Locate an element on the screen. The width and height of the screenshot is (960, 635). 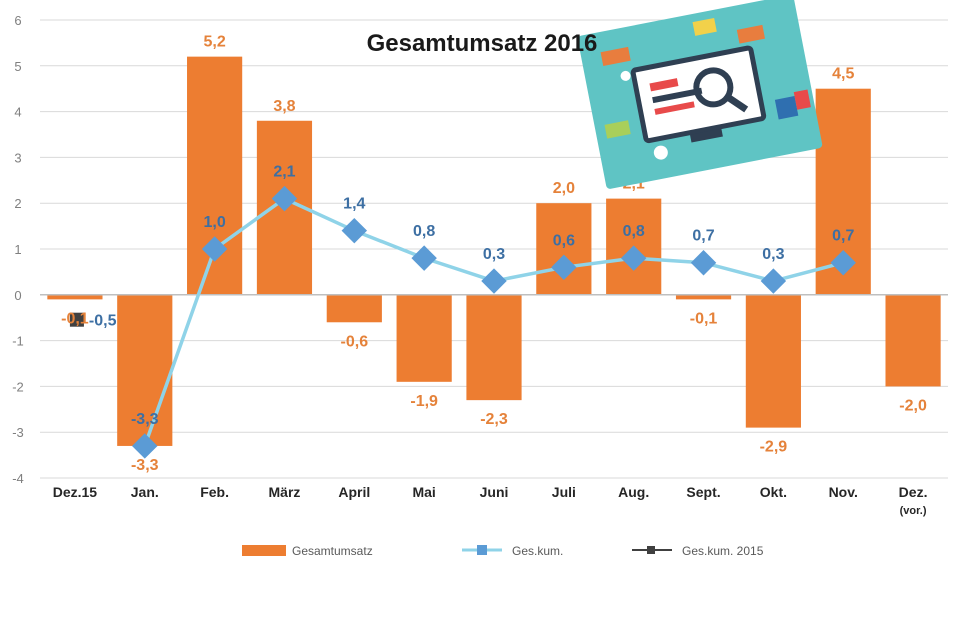
point-series is located at coordinates (76, 319).